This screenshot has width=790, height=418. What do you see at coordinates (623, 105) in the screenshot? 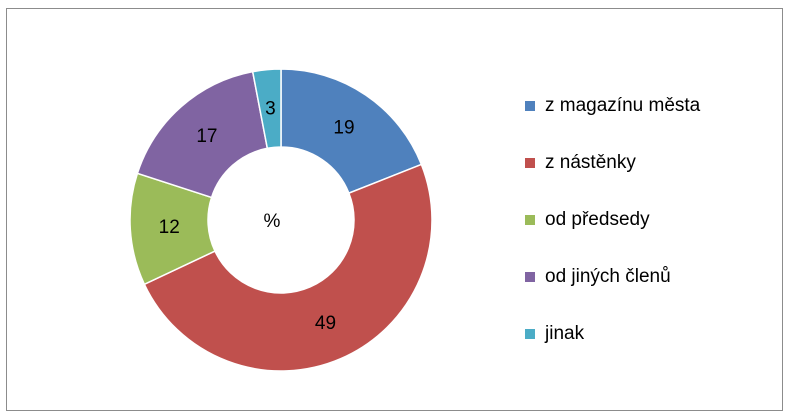
I see `legend-label: z magazínu města` at bounding box center [623, 105].